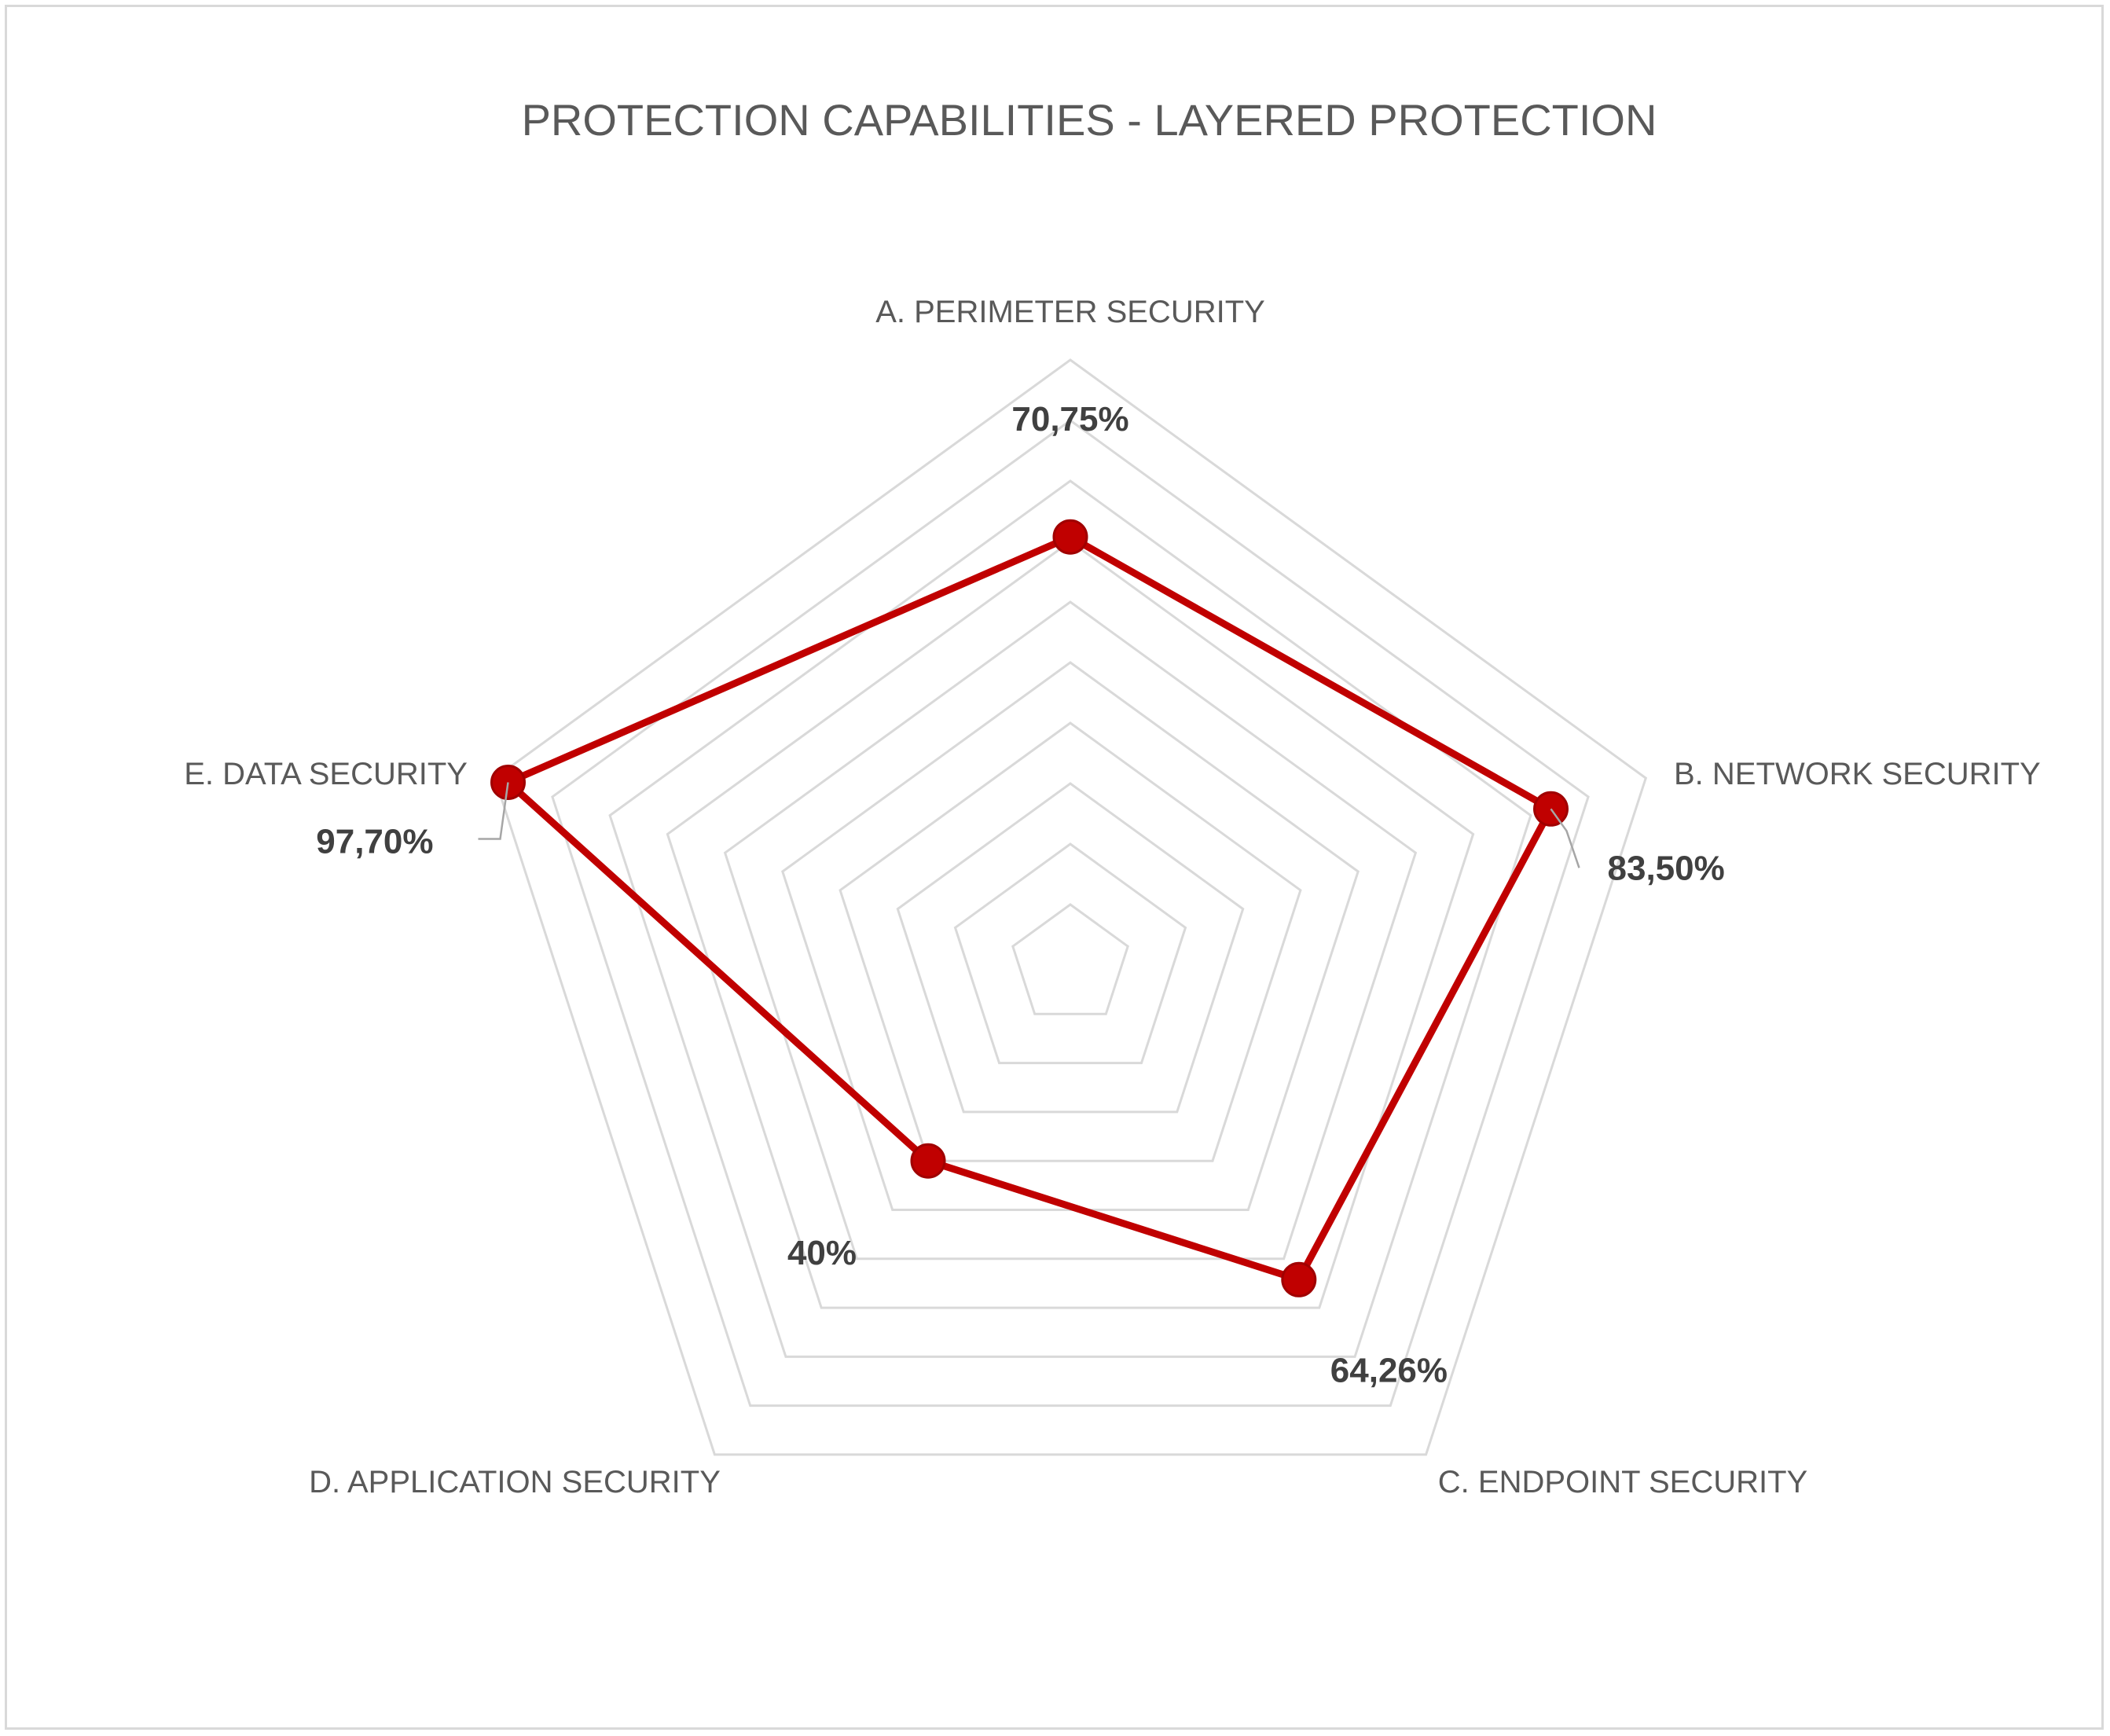  I want to click on category-label: D. APPLICATION SECURITY, so click(515, 1482).